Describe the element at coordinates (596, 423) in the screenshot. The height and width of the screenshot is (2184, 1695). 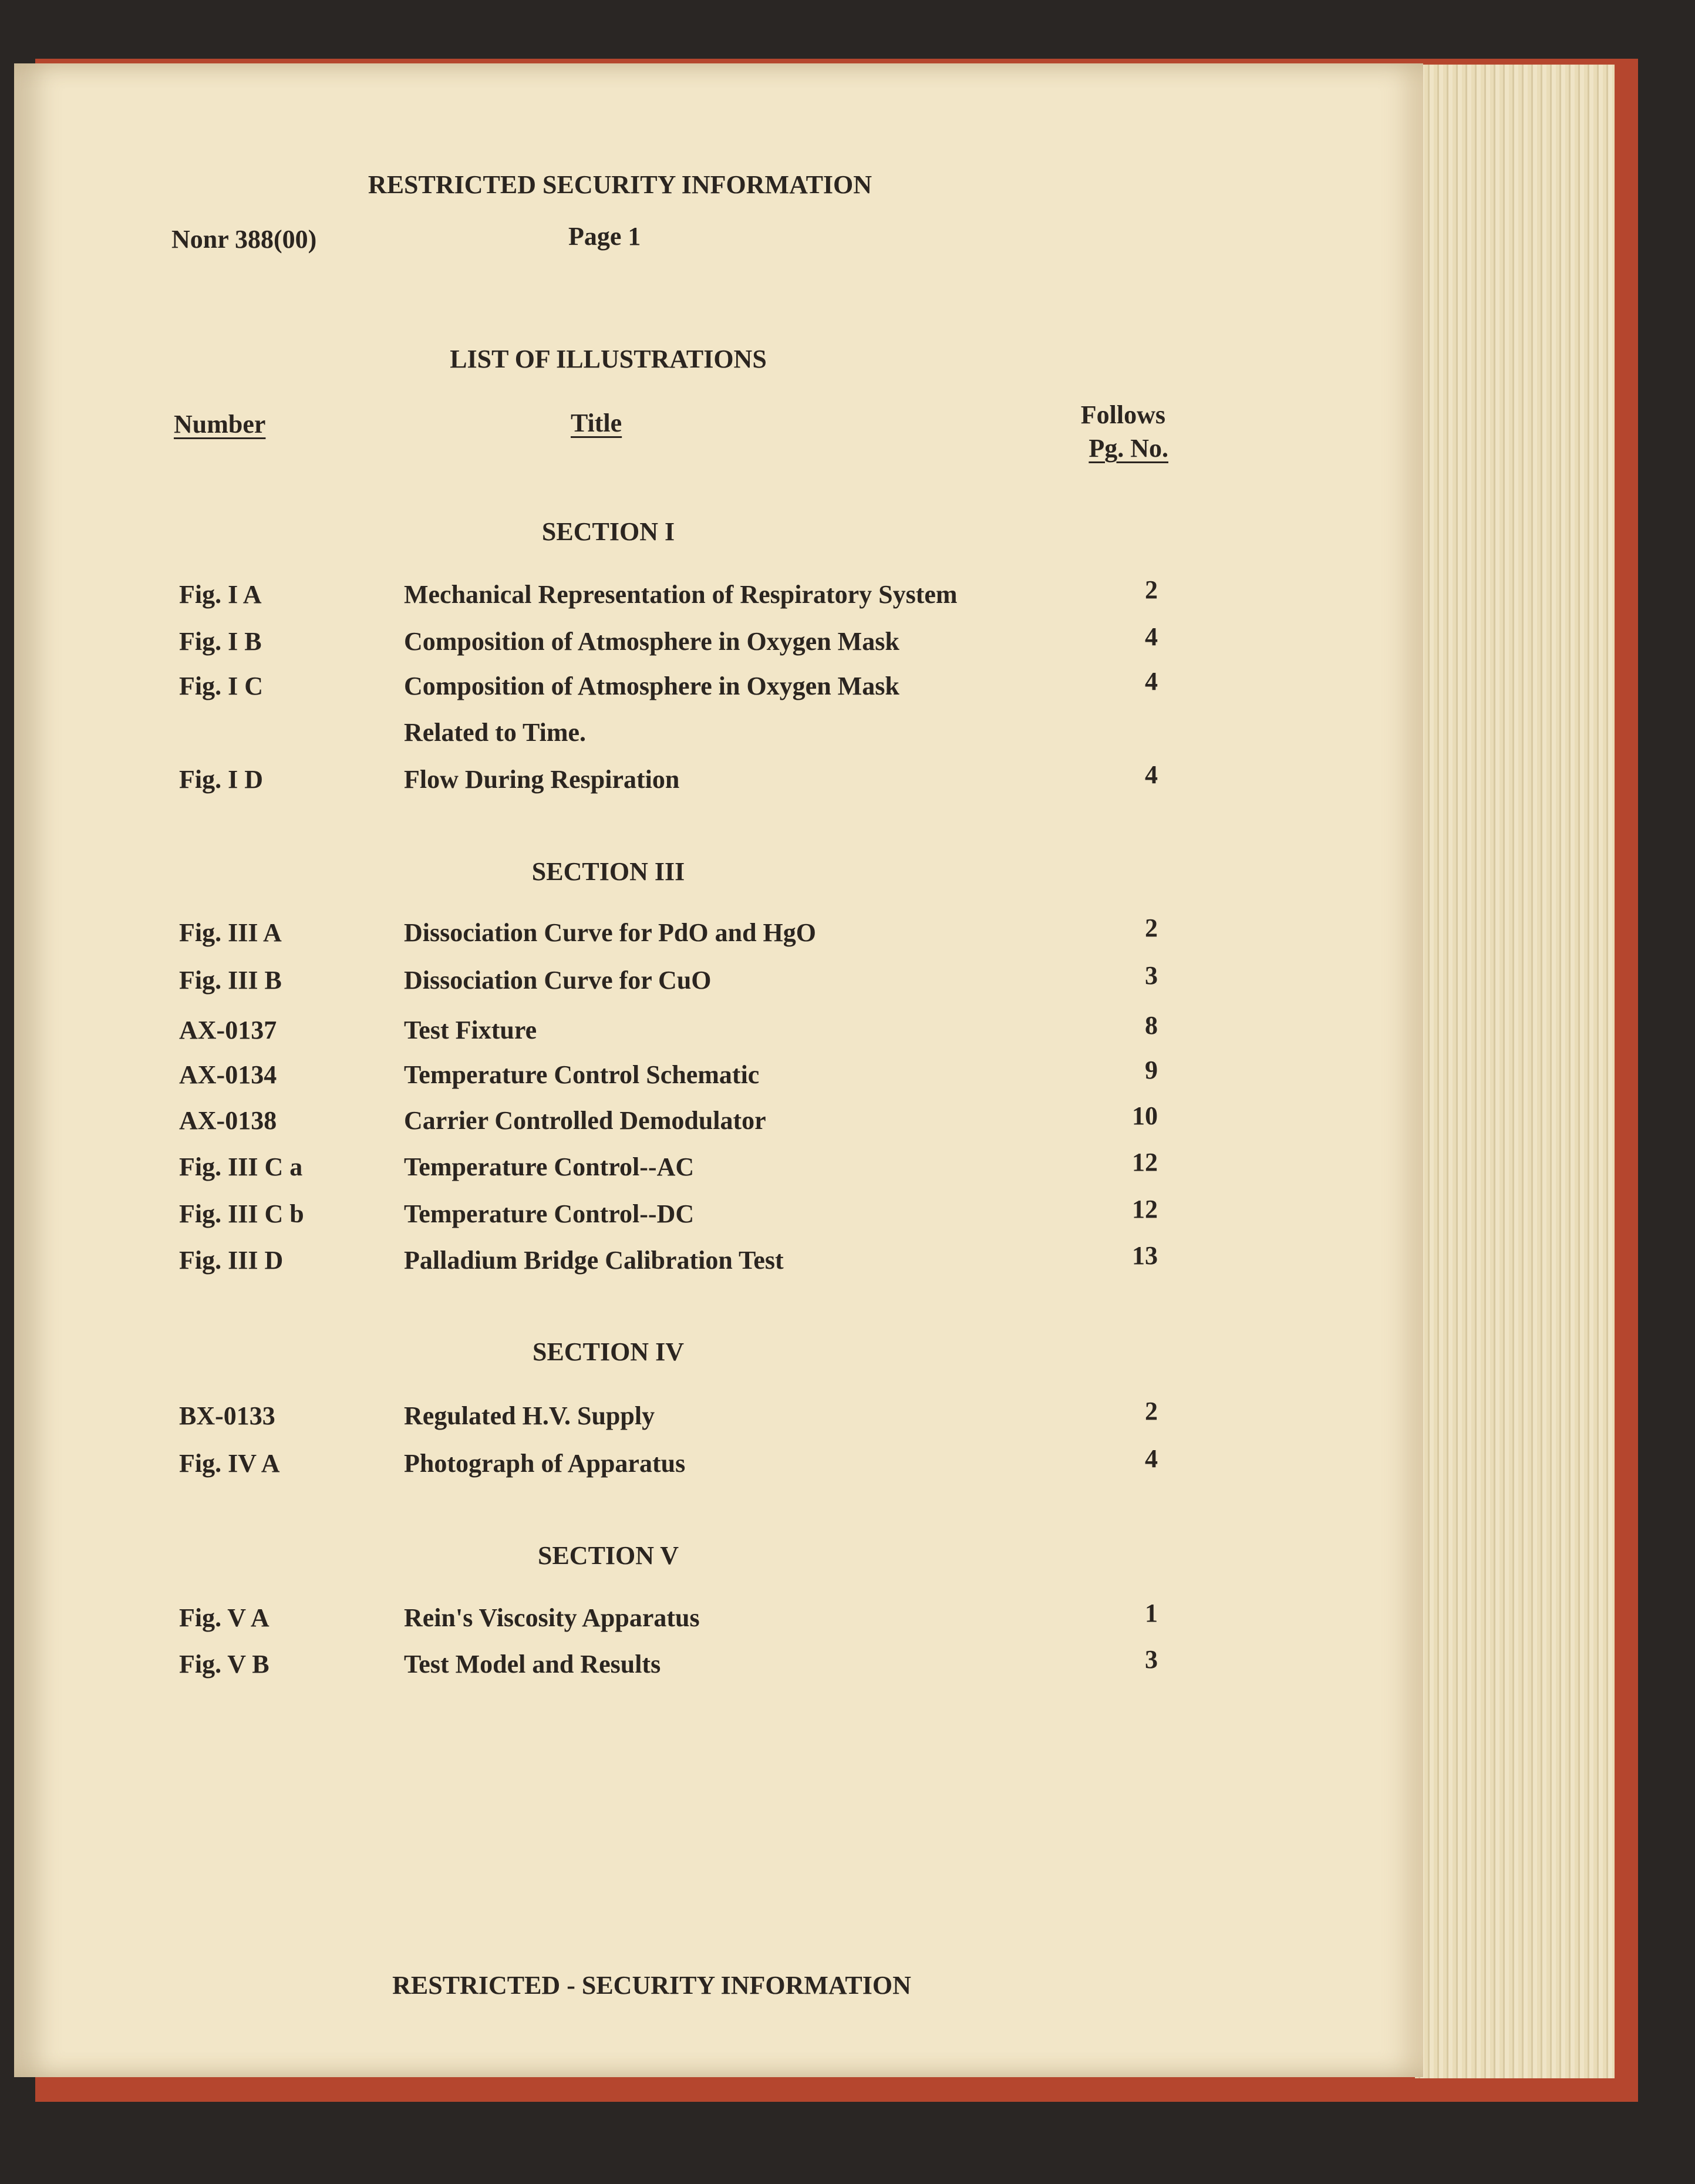
I see `column-title: Title` at that location.